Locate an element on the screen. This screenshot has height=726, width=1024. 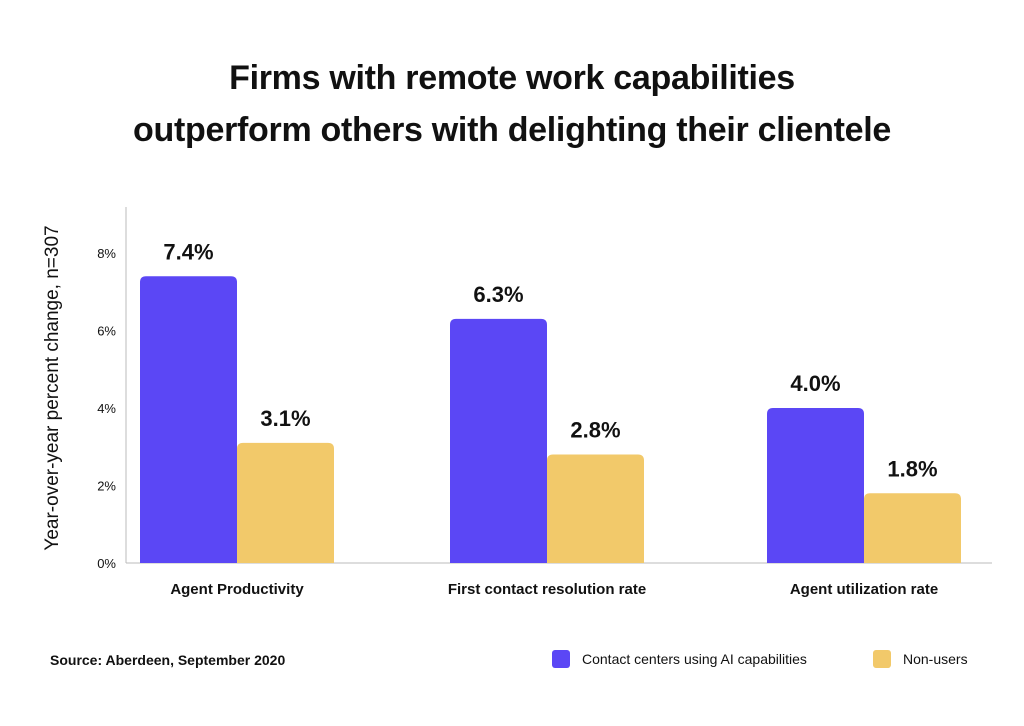
y-tick-label: 8% is located at coordinates (106, 253).